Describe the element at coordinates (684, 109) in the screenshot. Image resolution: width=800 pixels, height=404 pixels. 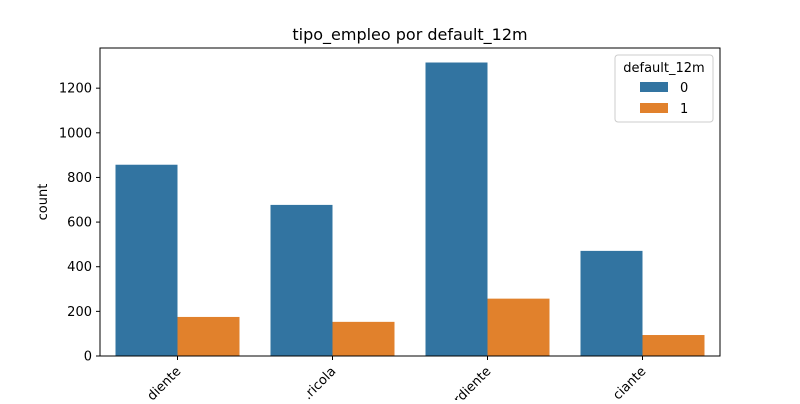
I see `legend-label: 1` at that location.